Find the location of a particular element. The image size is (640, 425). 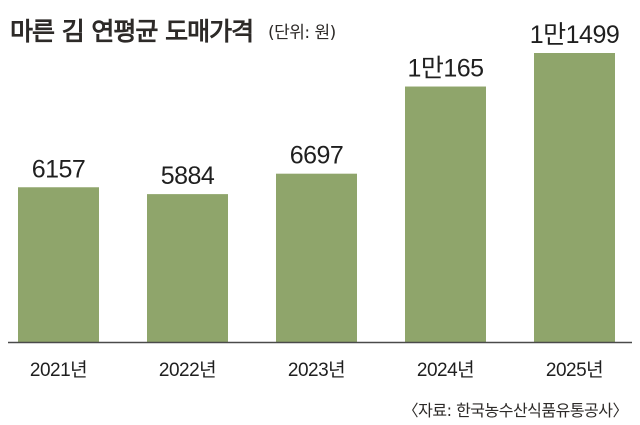

category-label-2023년: 2023년 is located at coordinates (316, 370).